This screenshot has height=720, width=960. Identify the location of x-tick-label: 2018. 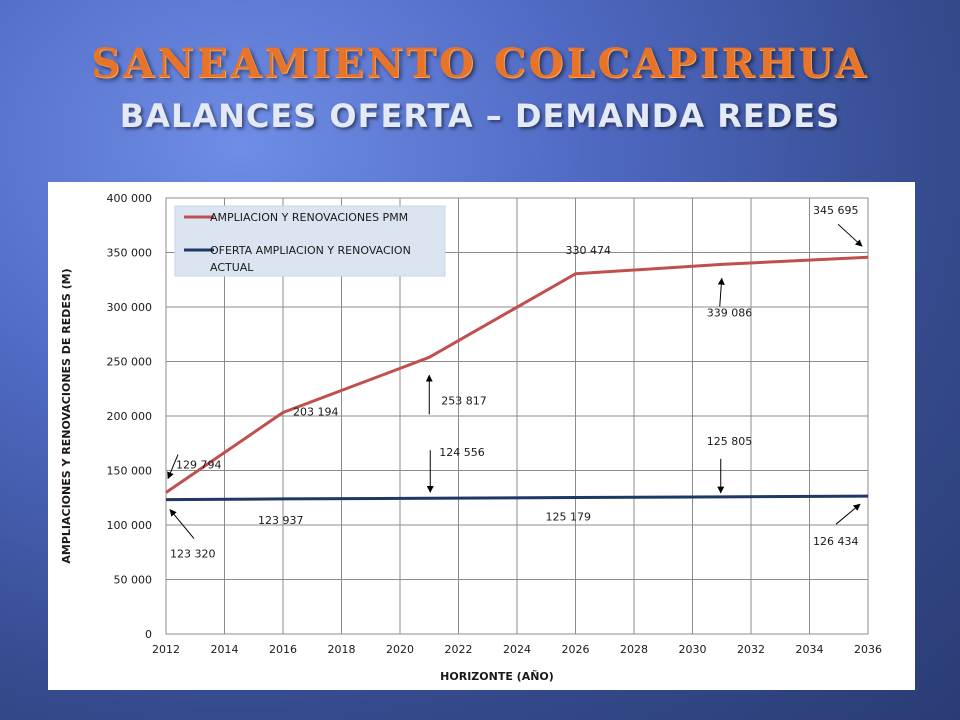
(342, 649).